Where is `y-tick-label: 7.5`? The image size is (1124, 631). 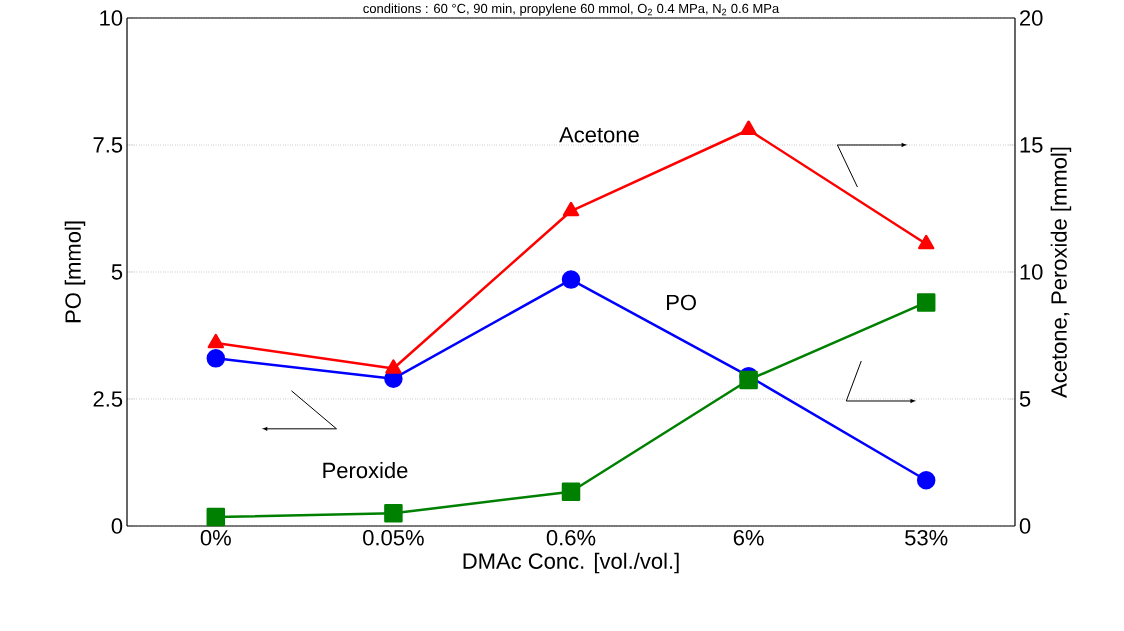
y-tick-label: 7.5 is located at coordinates (108, 145).